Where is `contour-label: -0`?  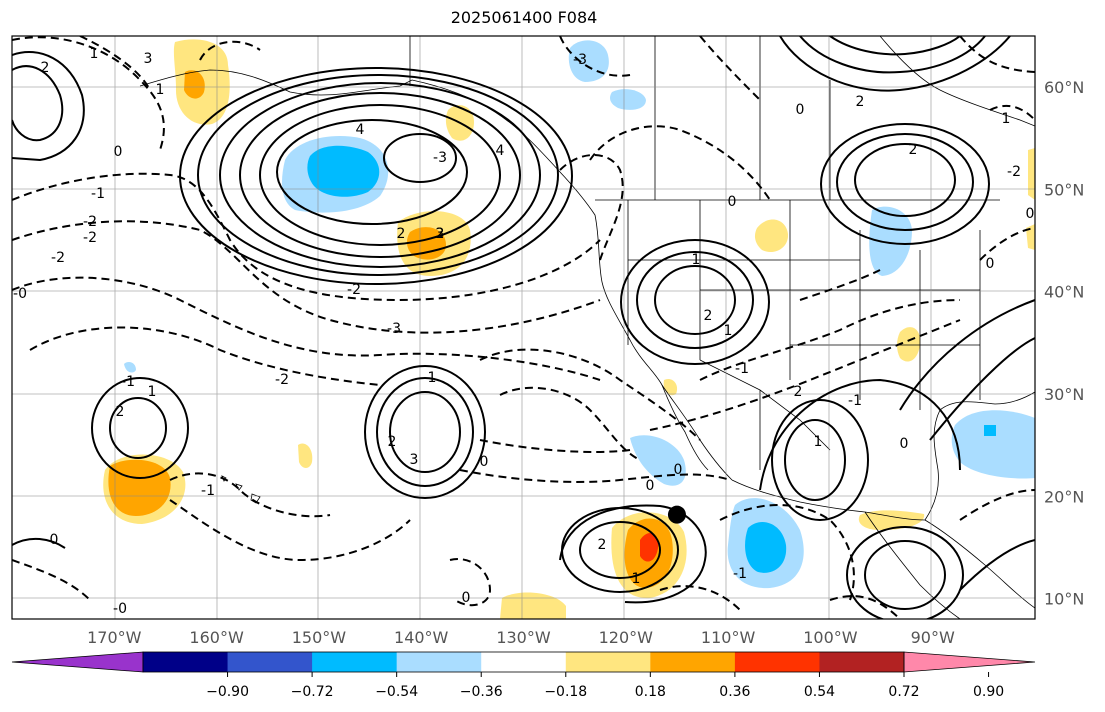
contour-label: -0 is located at coordinates (120, 609).